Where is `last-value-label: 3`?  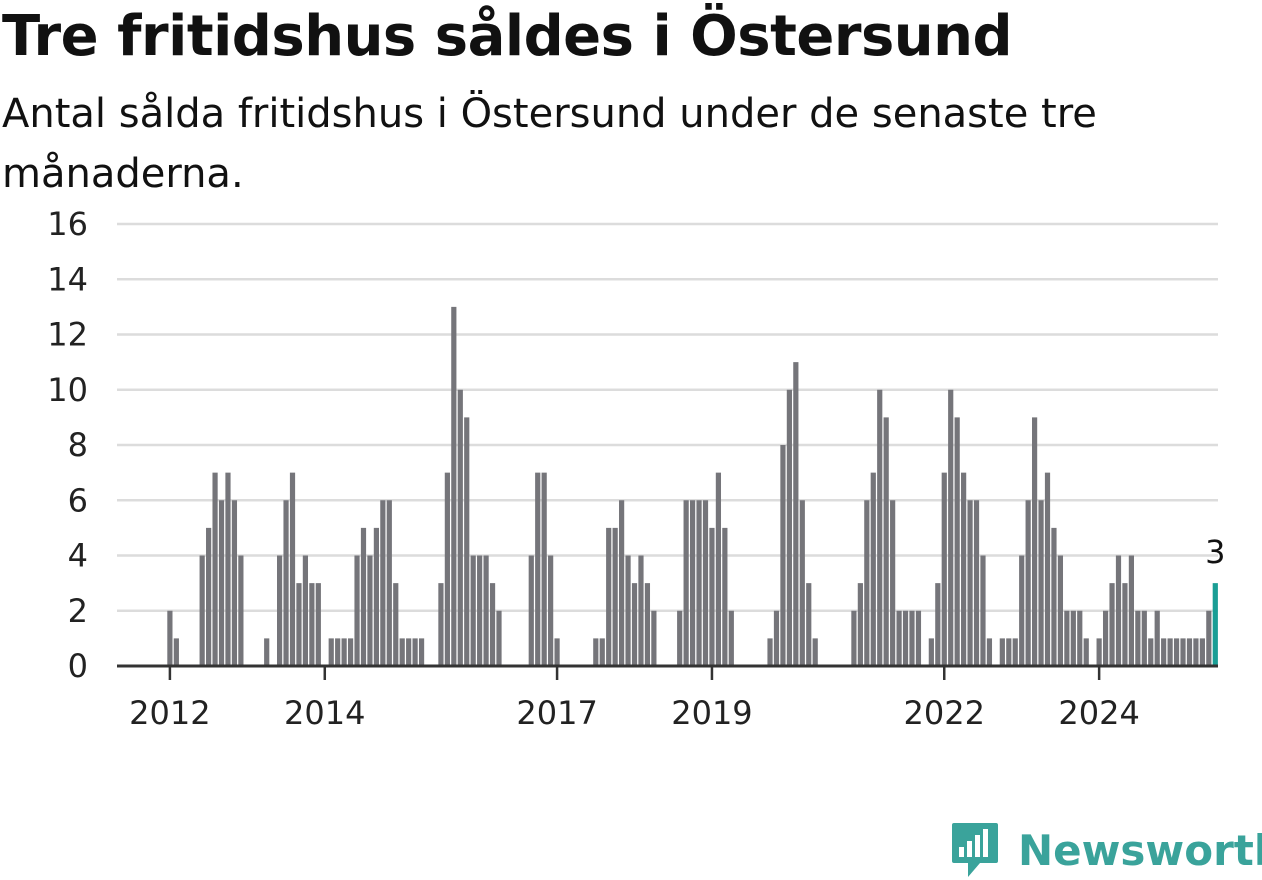
last-value-label: 3 is located at coordinates (1215, 552).